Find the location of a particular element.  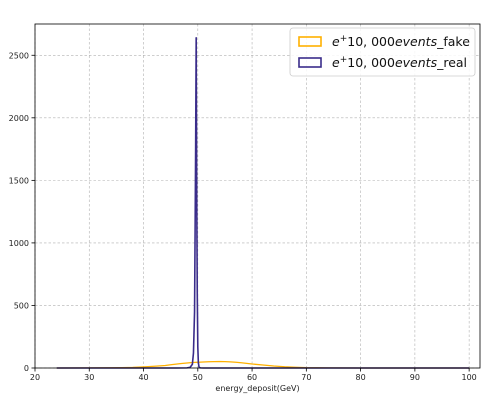

x-tick-label: 40 is located at coordinates (143, 377).